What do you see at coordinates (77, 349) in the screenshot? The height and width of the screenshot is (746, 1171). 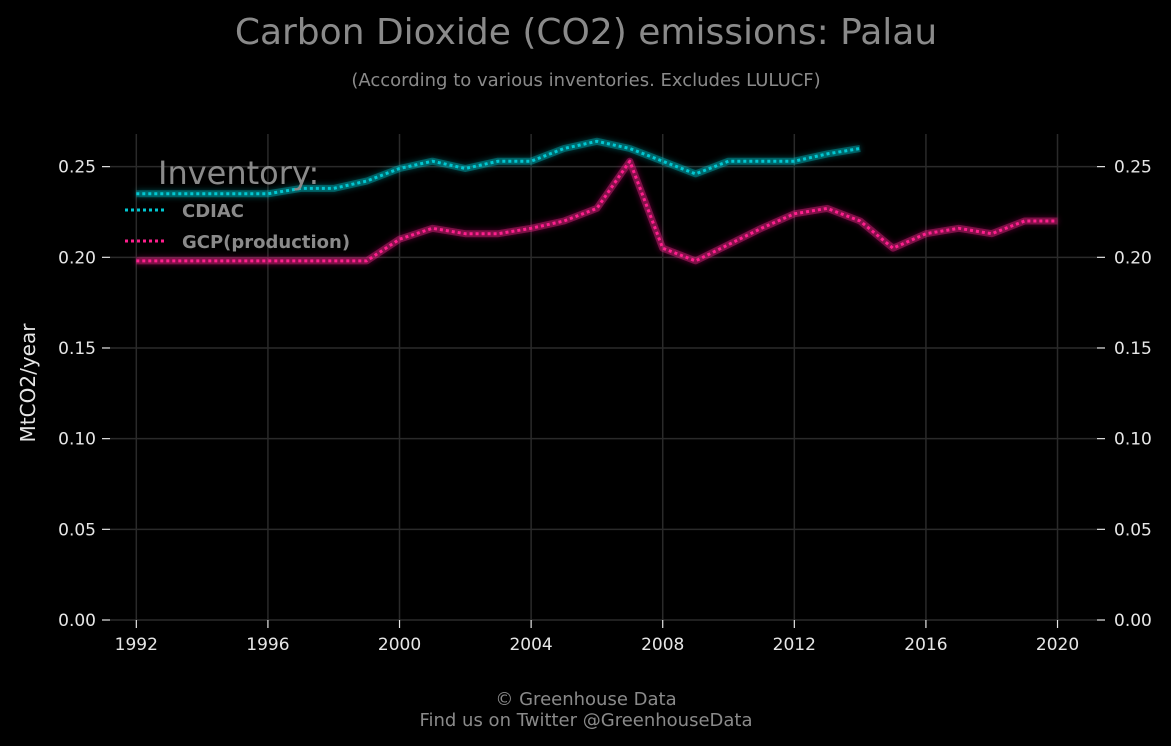 I see `y-tick-label-left: 0.15` at bounding box center [77, 349].